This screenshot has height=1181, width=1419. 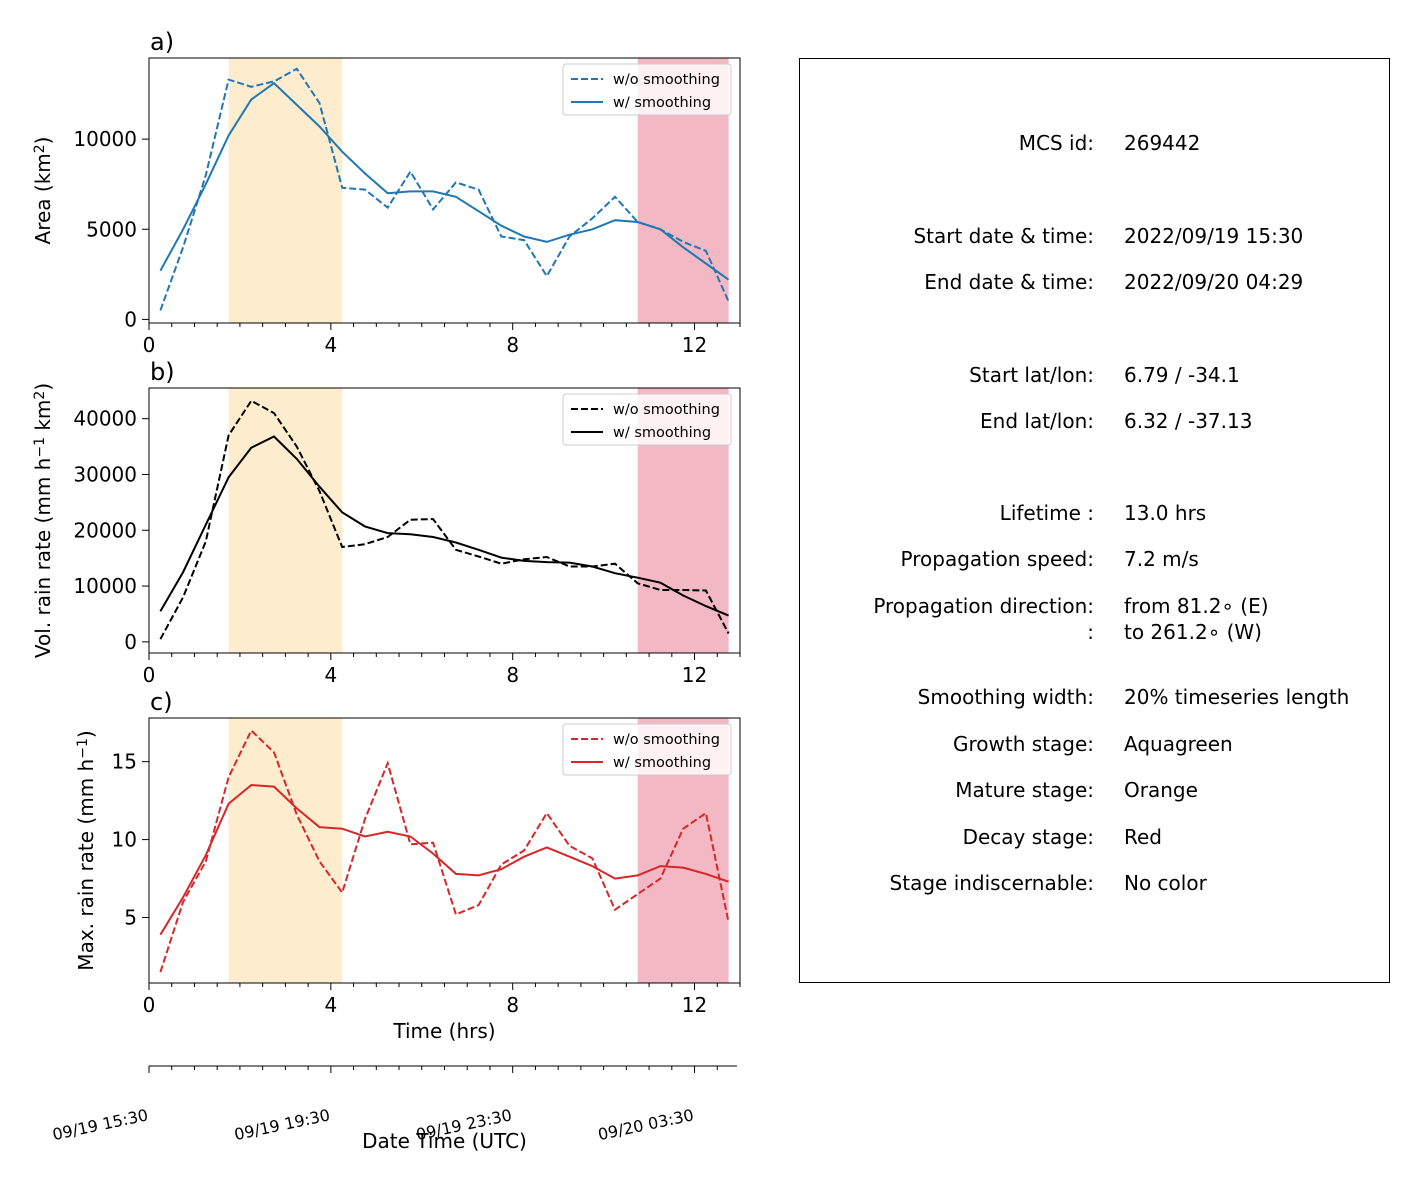 What do you see at coordinates (105, 530) in the screenshot?
I see `y-tick-label: 20000` at bounding box center [105, 530].